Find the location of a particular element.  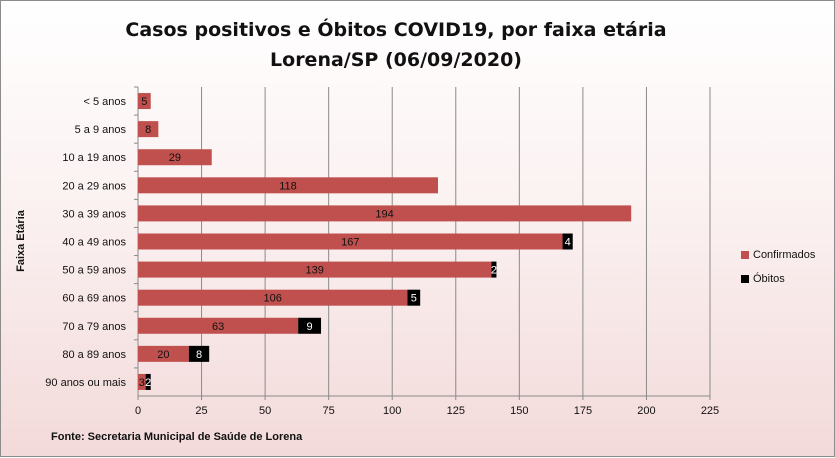

y-tick-label-20-a-29-anos: 20 a 29 anos is located at coordinates (94, 186).